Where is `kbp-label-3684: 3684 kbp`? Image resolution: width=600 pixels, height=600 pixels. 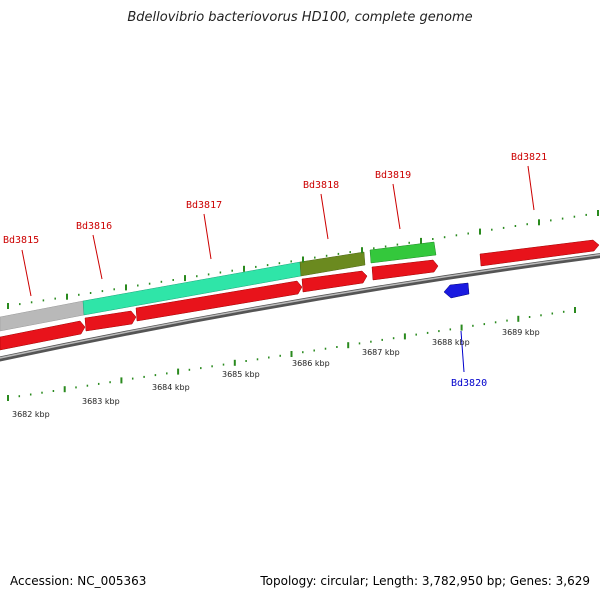
kbp-label-3684: 3684 kbp is located at coordinates (171, 387).